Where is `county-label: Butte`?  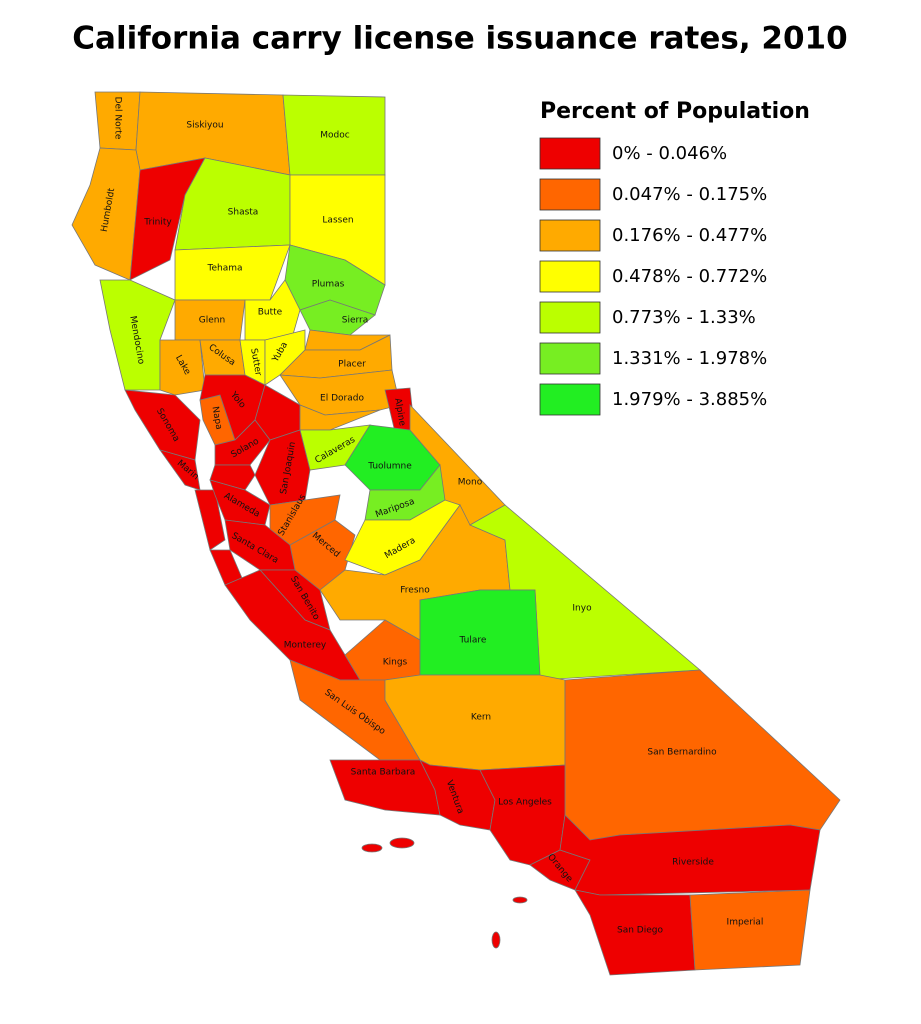 county-label: Butte is located at coordinates (270, 313).